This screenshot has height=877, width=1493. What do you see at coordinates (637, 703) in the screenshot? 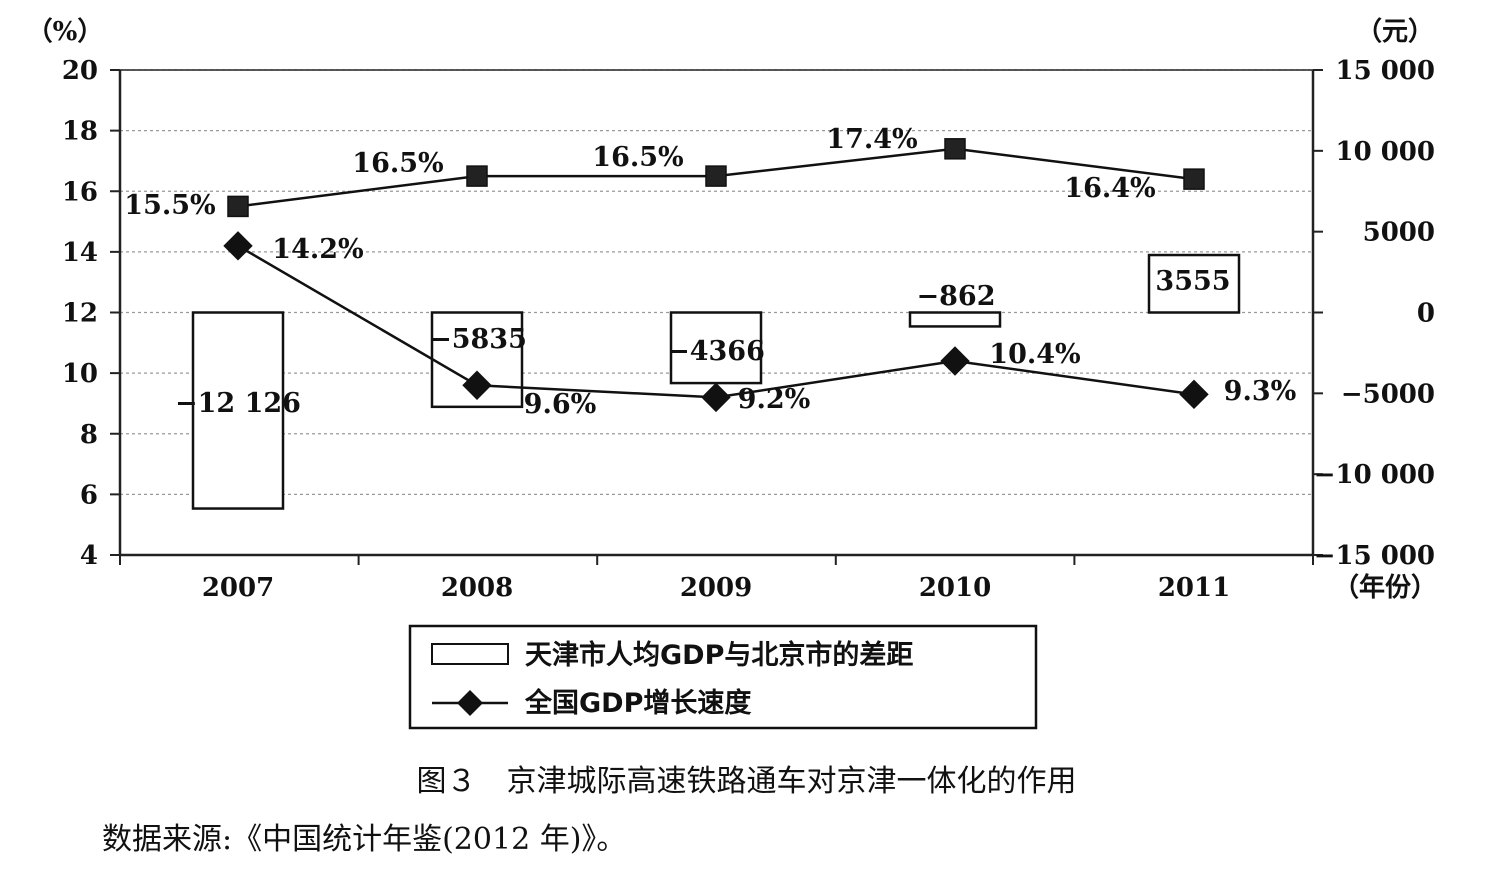
I see `legend-label-line: 全国GDP增长速度` at bounding box center [637, 703].